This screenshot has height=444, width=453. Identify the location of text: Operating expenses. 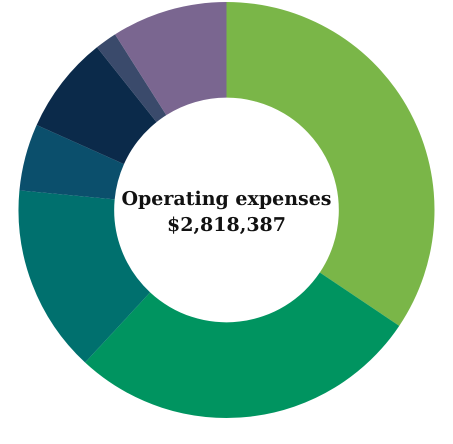
(226, 199).